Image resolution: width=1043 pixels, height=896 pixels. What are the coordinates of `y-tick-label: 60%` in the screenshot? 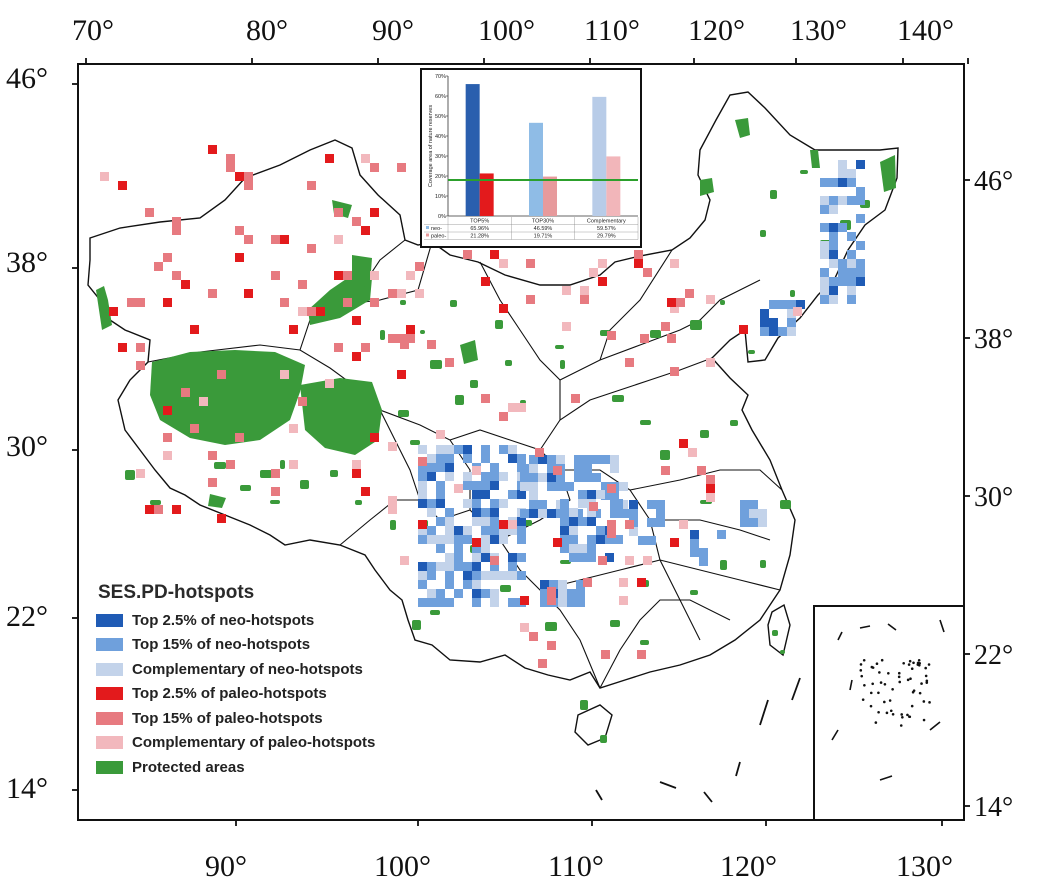 It's located at (440, 97).